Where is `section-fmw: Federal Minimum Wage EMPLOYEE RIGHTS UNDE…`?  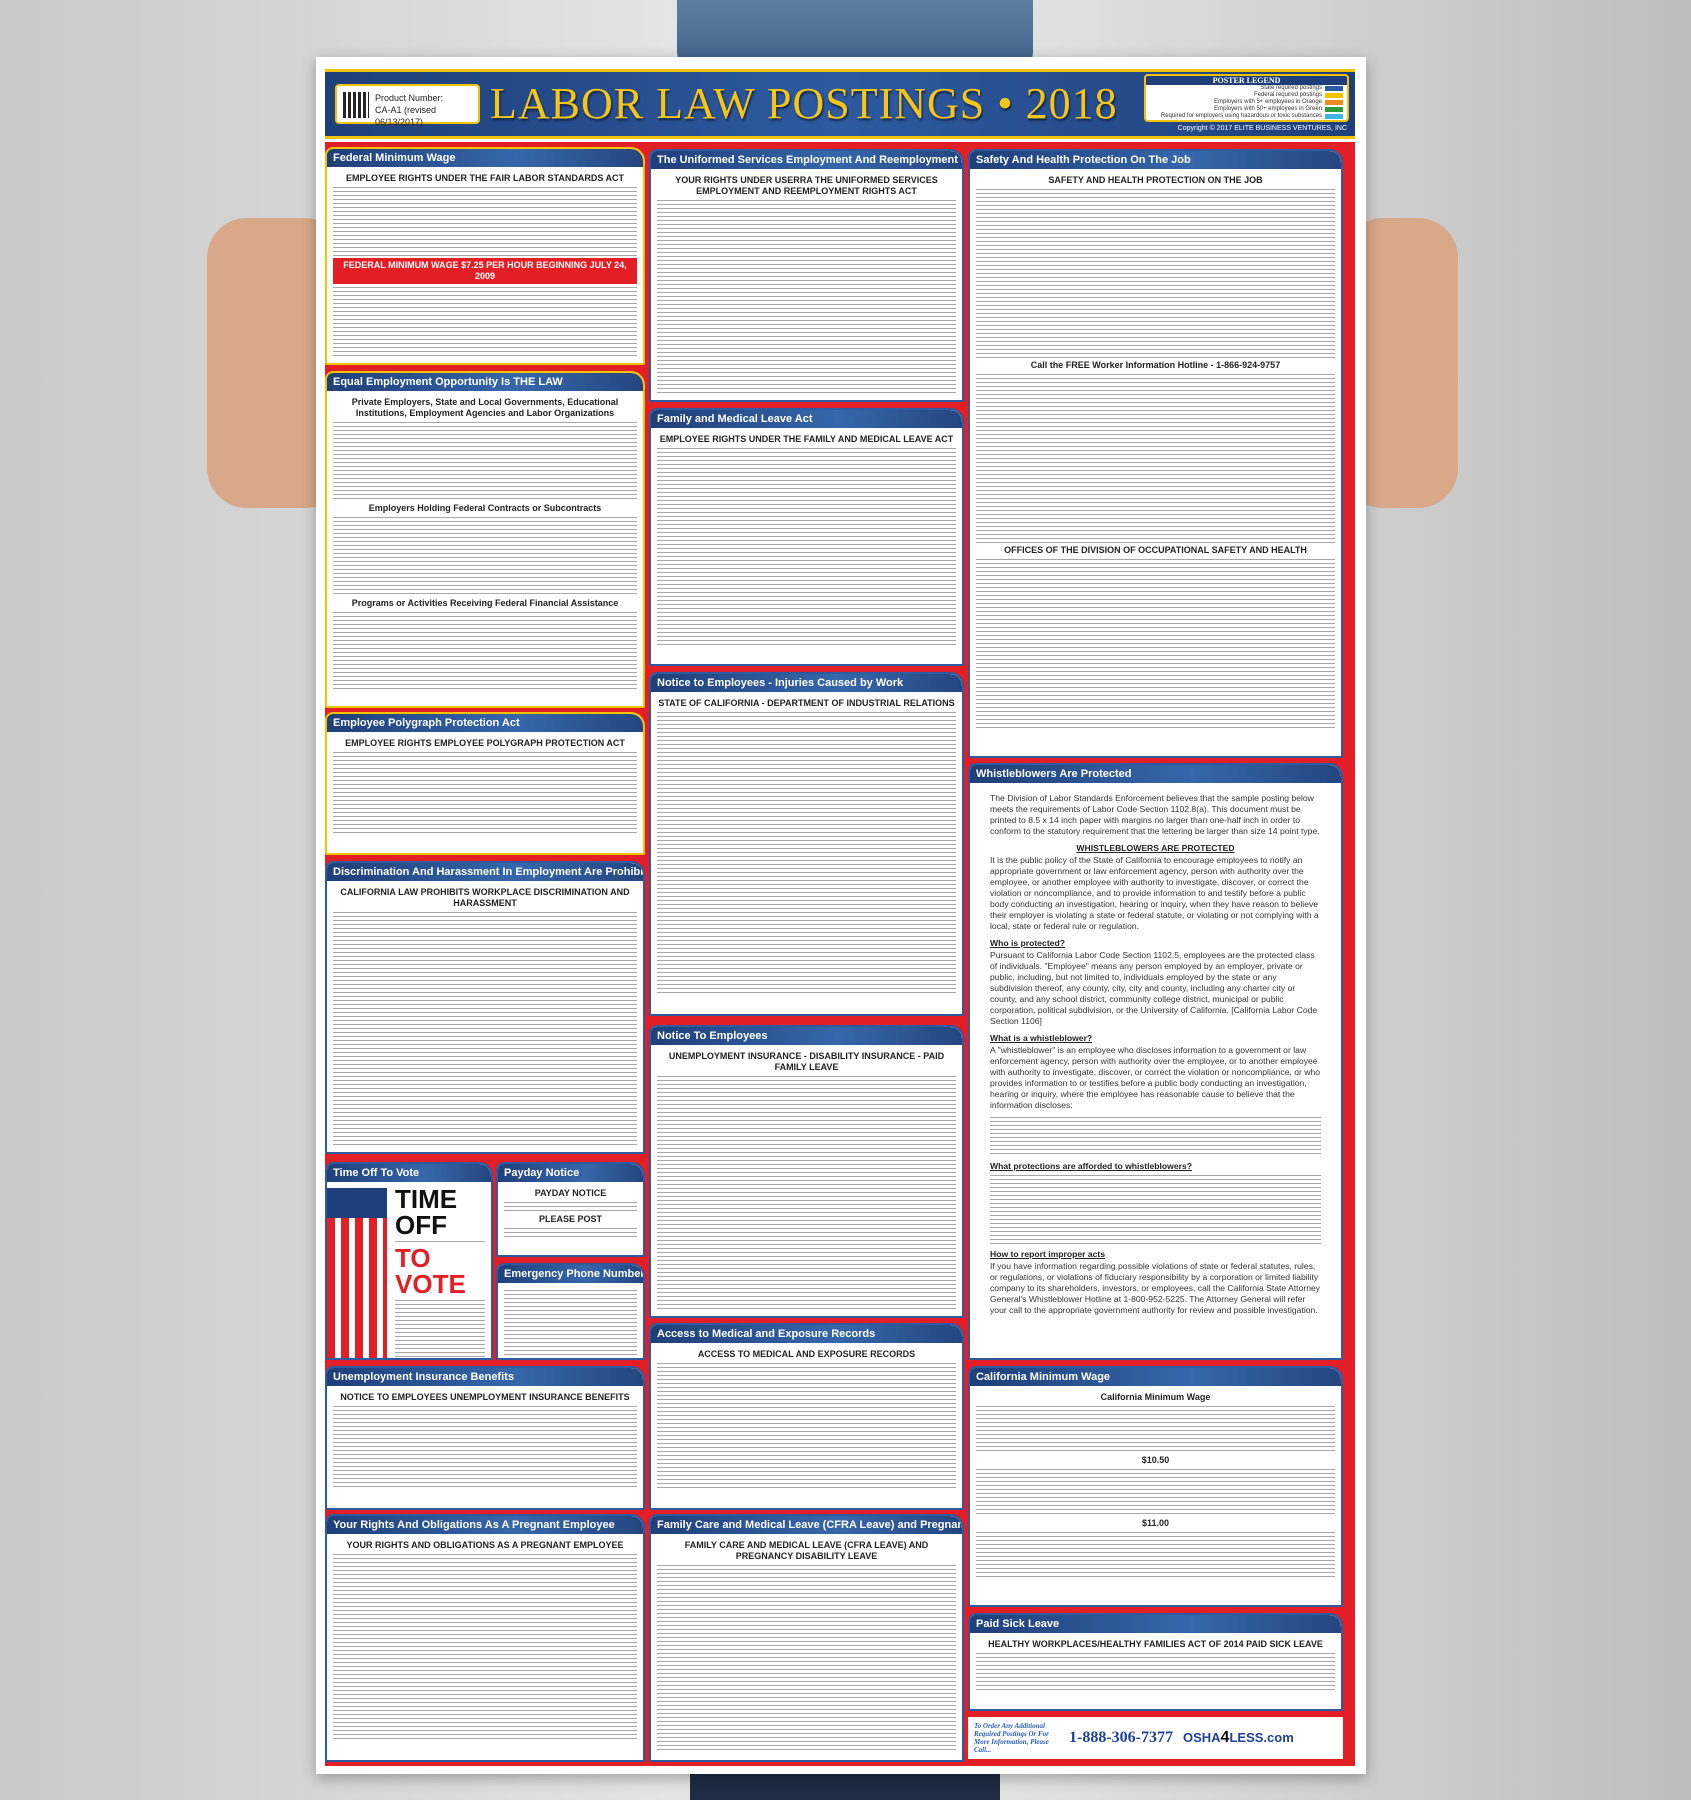
section-fmw: Federal Minimum Wage EMPLOYEE RIGHTS UNDE… is located at coordinates (485, 256).